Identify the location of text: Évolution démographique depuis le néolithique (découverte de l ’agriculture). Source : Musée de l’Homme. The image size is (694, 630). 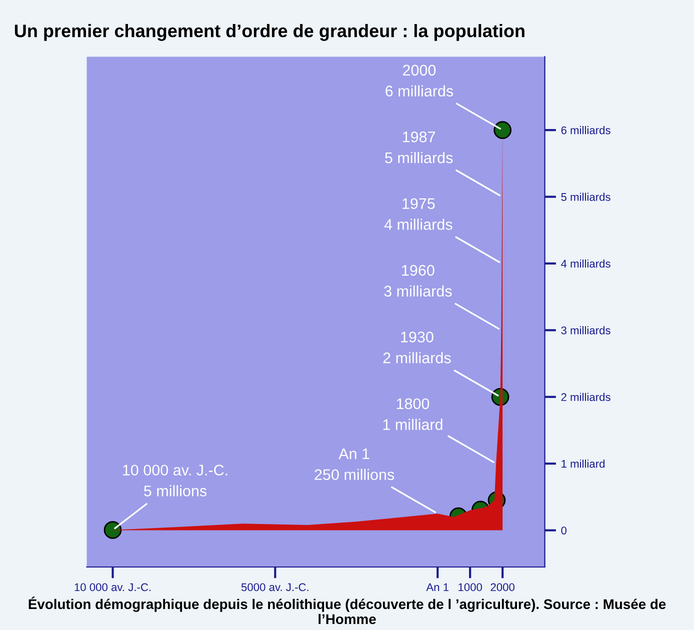
(347, 610).